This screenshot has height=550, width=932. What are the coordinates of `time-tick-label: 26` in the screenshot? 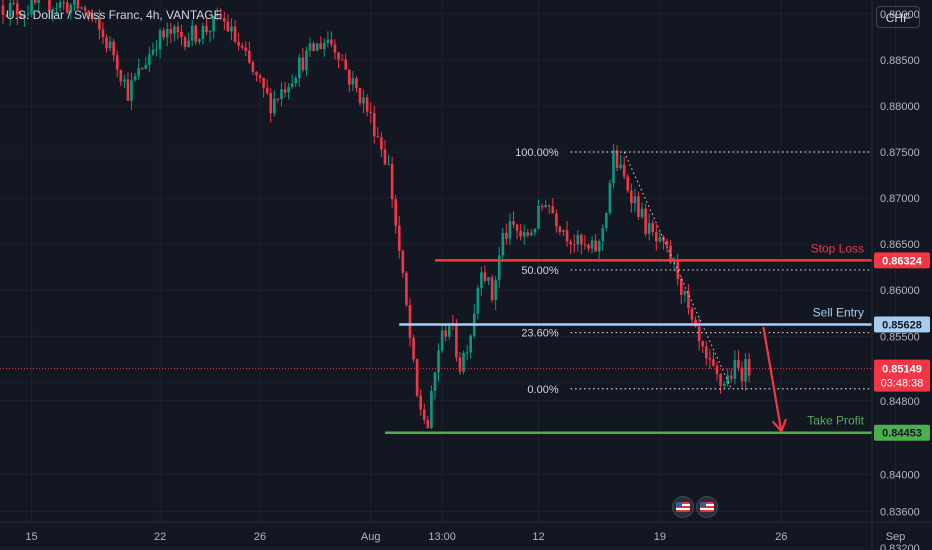 It's located at (260, 537).